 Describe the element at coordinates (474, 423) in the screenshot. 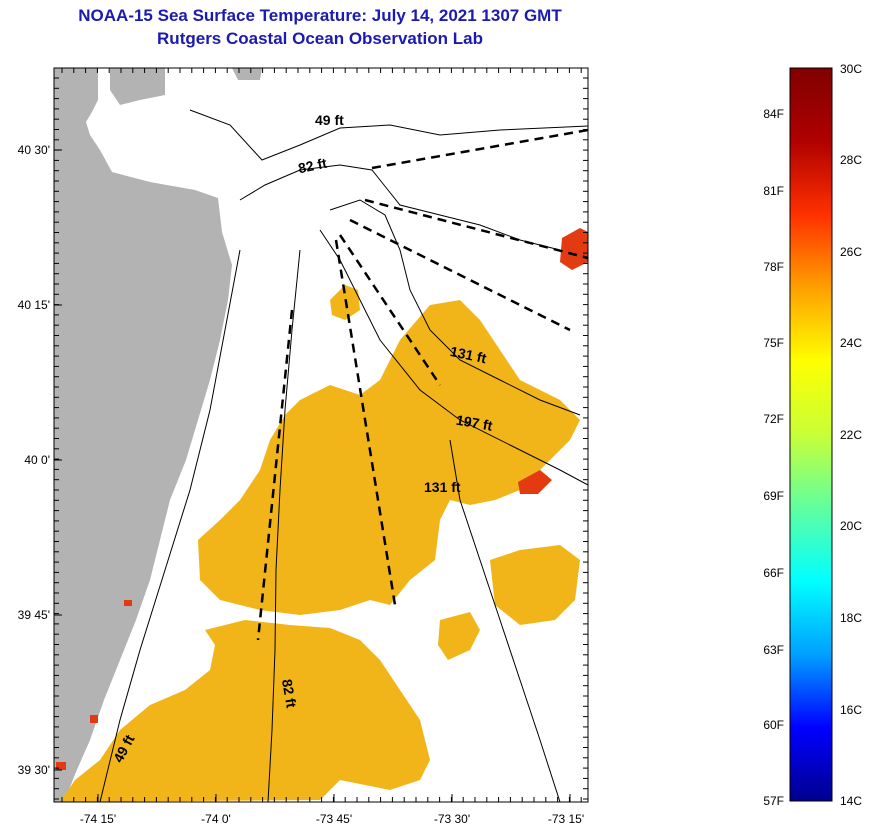

I see `contour-label-197ft: 197 ft` at that location.